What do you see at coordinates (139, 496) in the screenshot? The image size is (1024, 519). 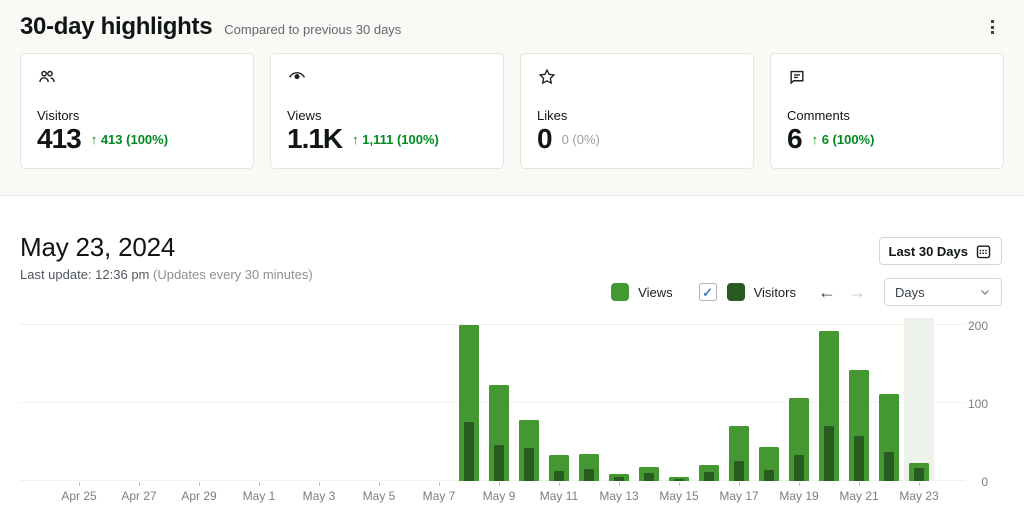 I see `x-axis-label: Apr 27` at bounding box center [139, 496].